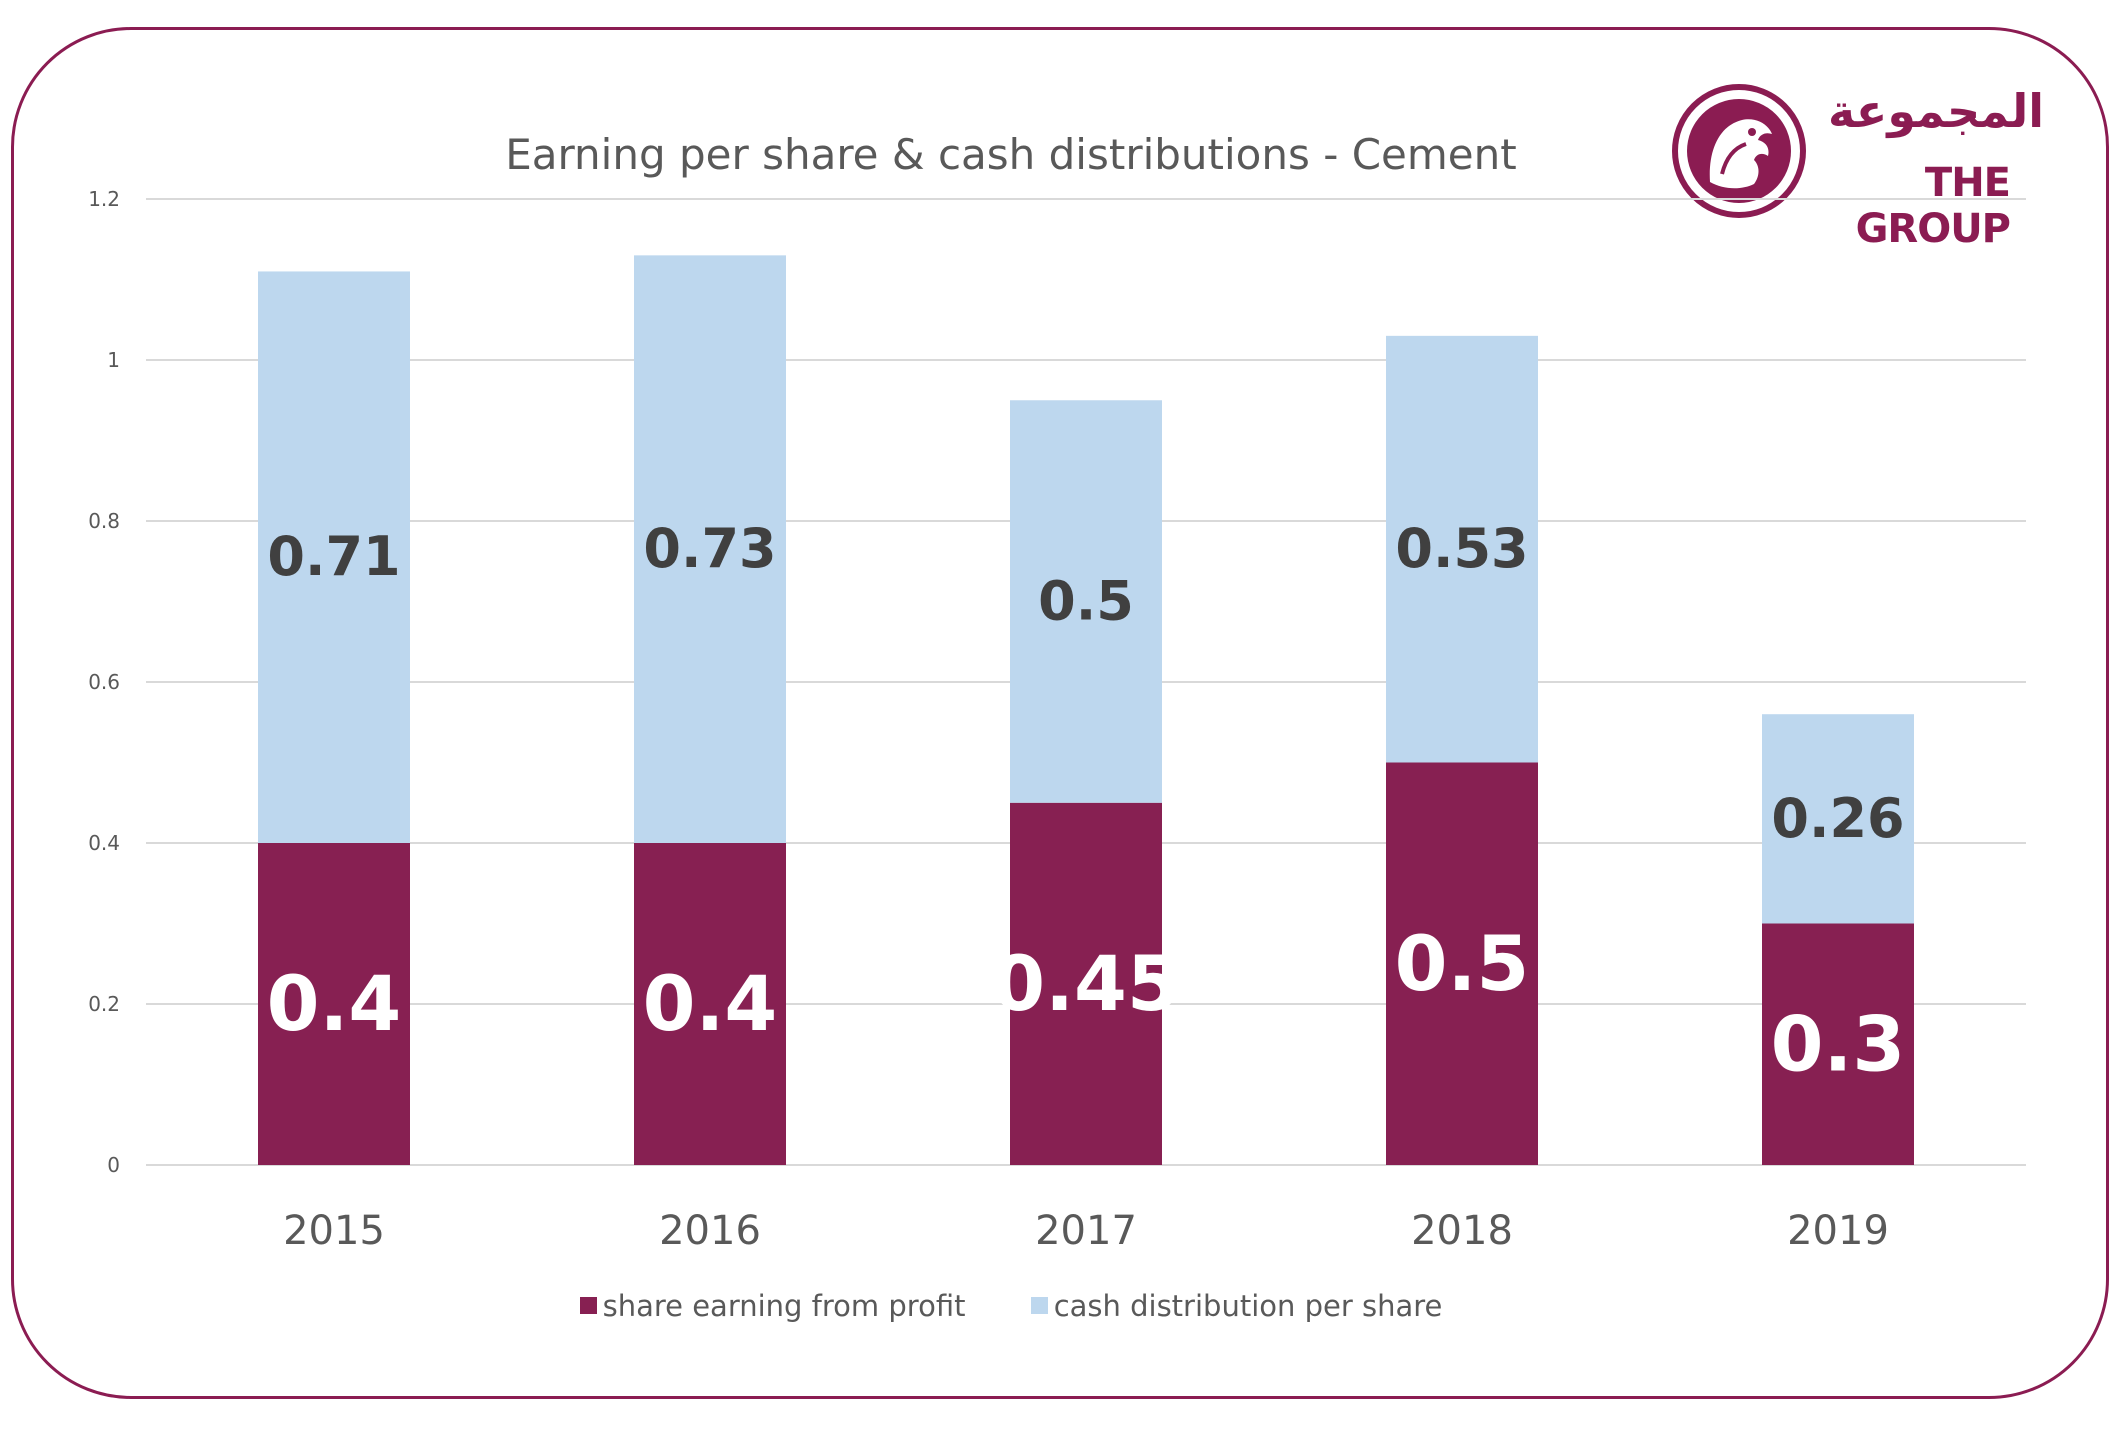  I want to click on legend-item-cash: cash distribution per share, so click(1236, 1305).